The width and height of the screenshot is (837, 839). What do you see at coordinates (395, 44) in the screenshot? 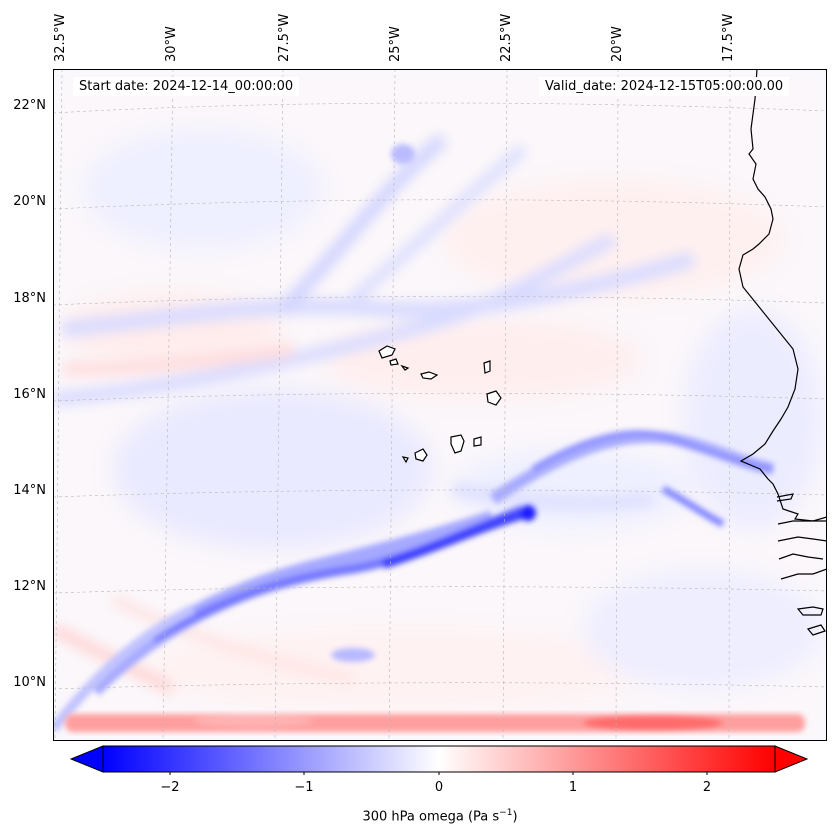
I see `lon-label-25W: 25°W` at bounding box center [395, 44].